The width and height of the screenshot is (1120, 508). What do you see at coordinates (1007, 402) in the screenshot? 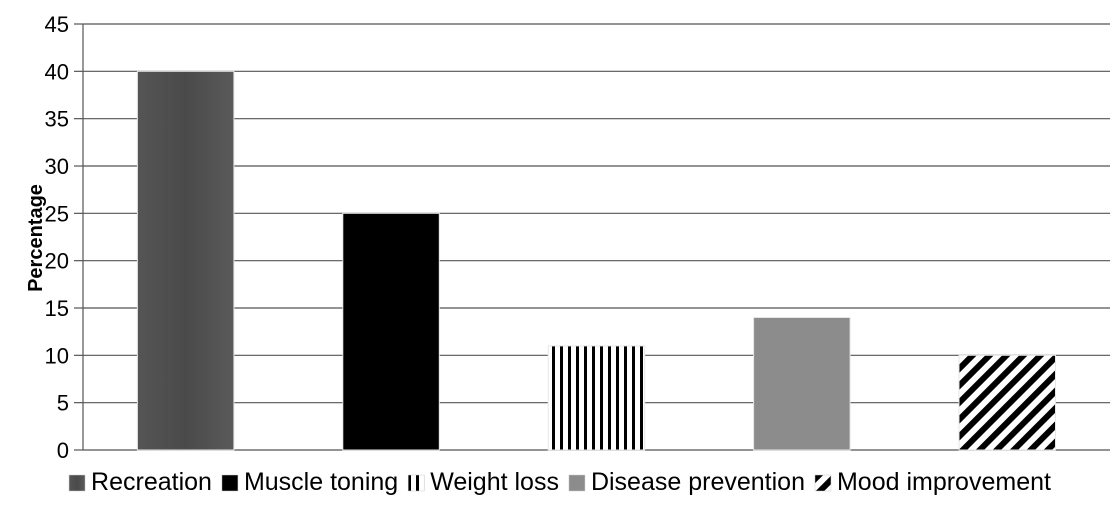
I see `bar-mood-improvement` at bounding box center [1007, 402].